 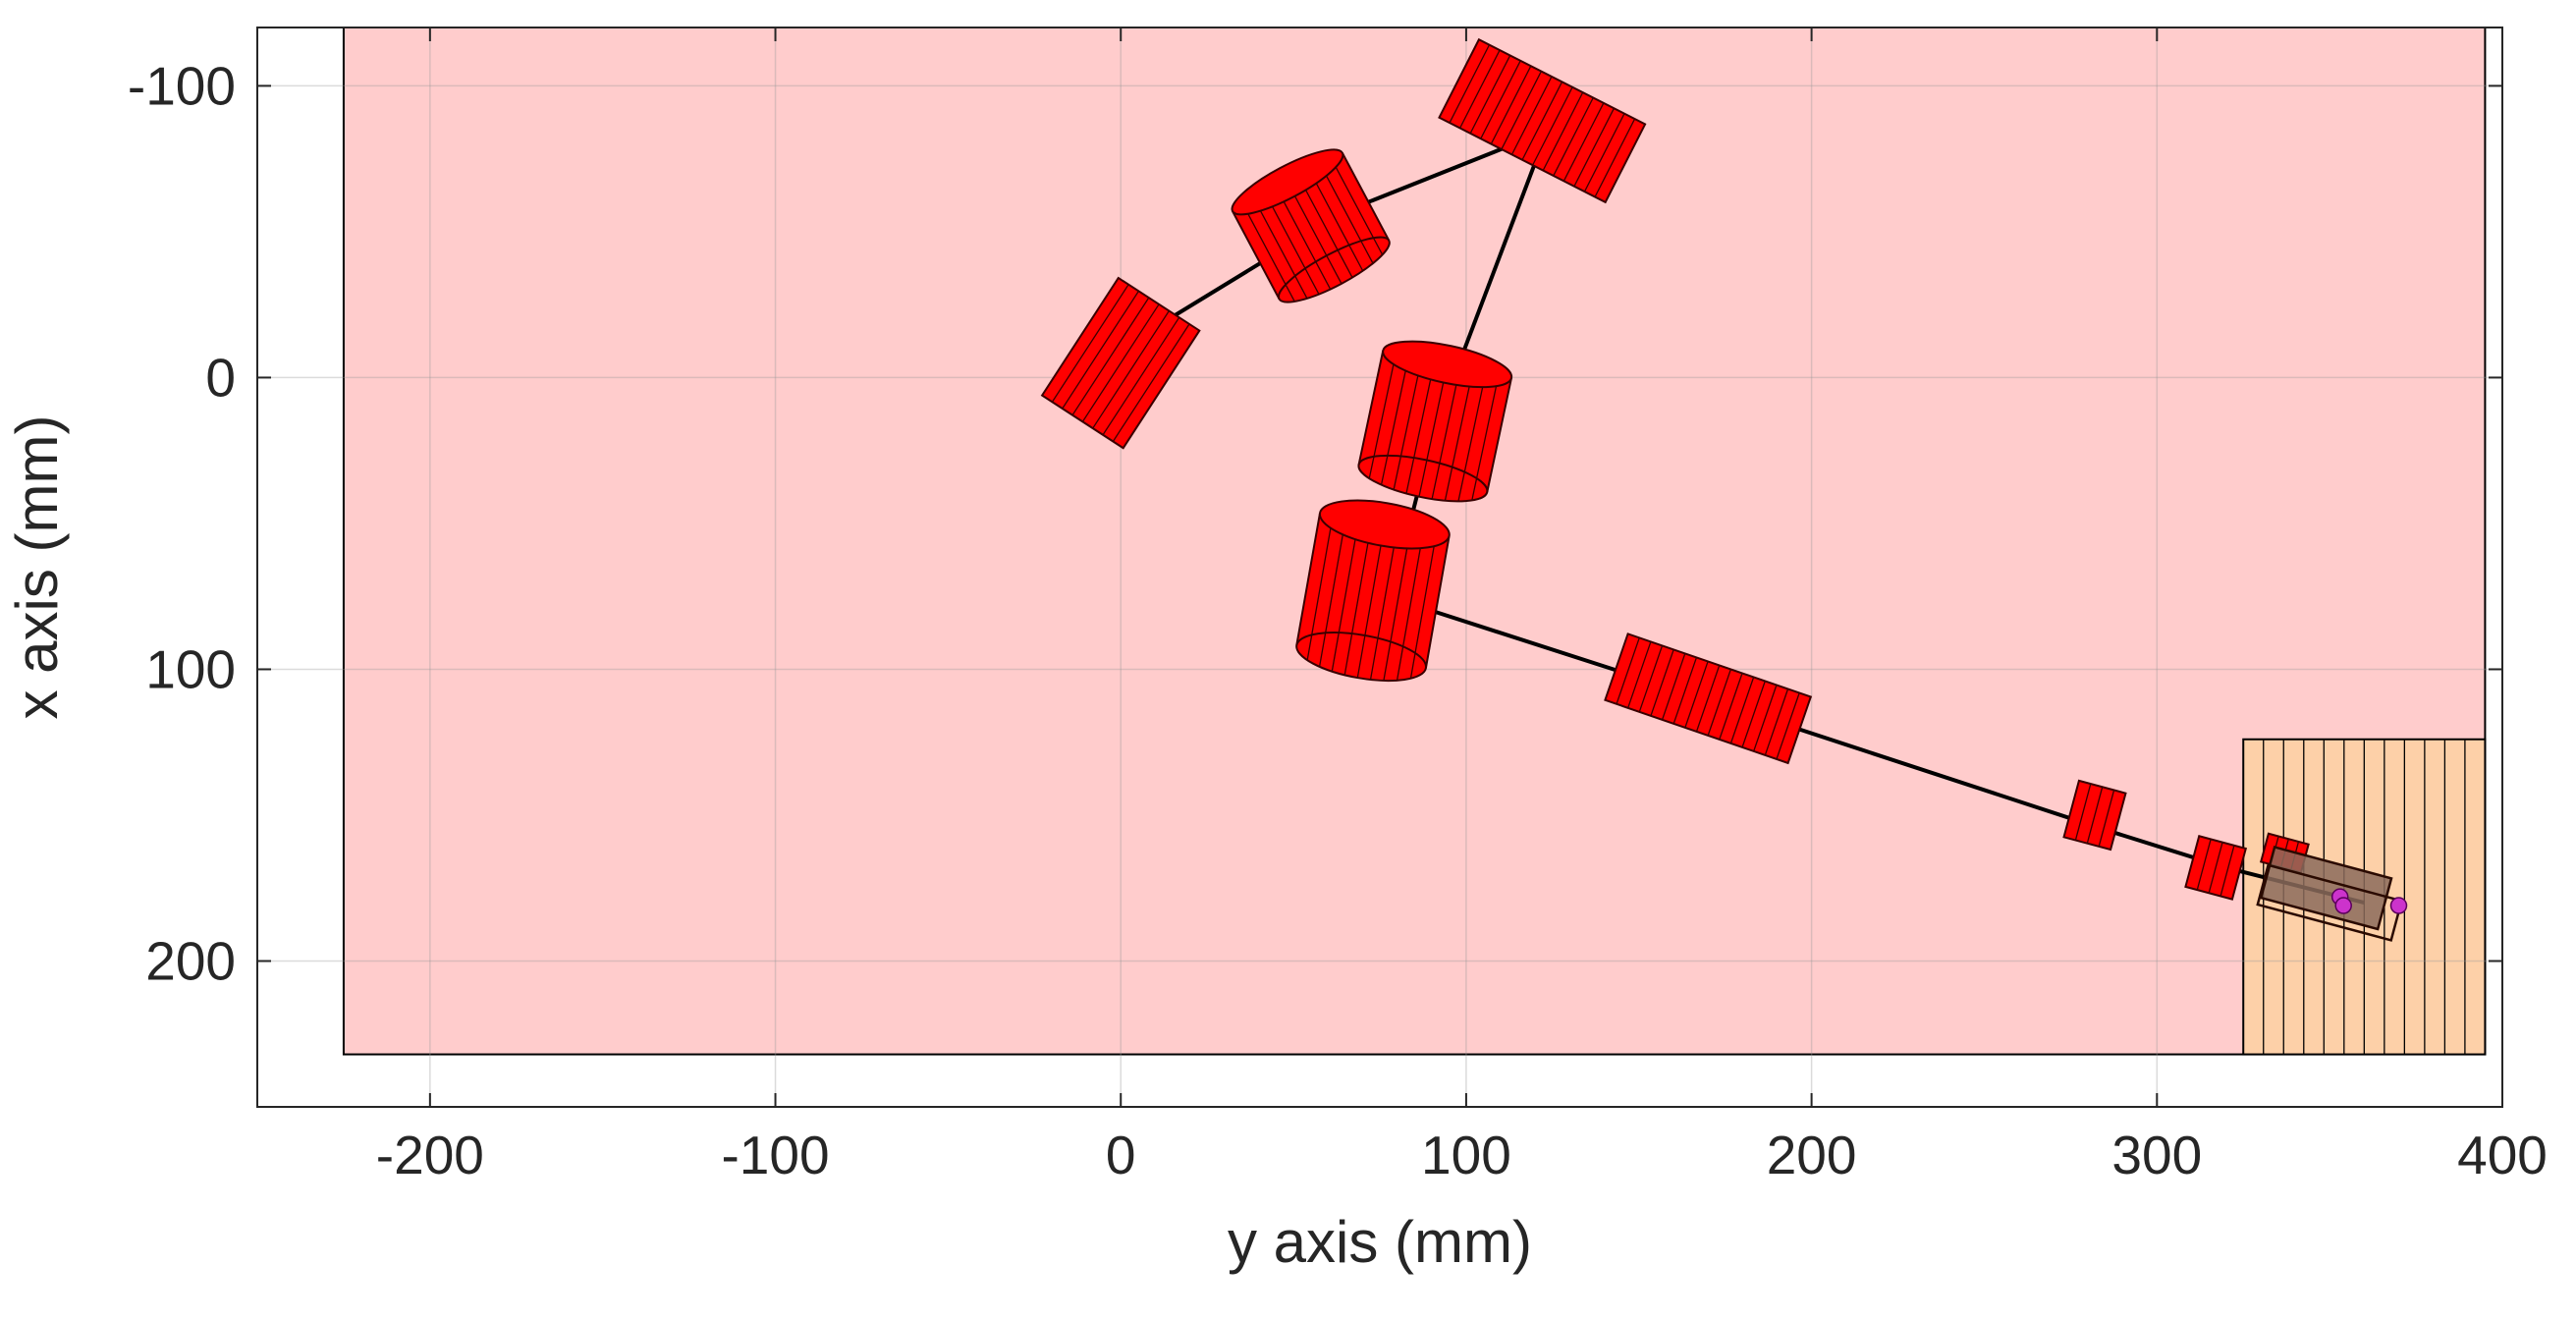 What do you see at coordinates (220, 377) in the screenshot?
I see `y-tick-label: 0` at bounding box center [220, 377].